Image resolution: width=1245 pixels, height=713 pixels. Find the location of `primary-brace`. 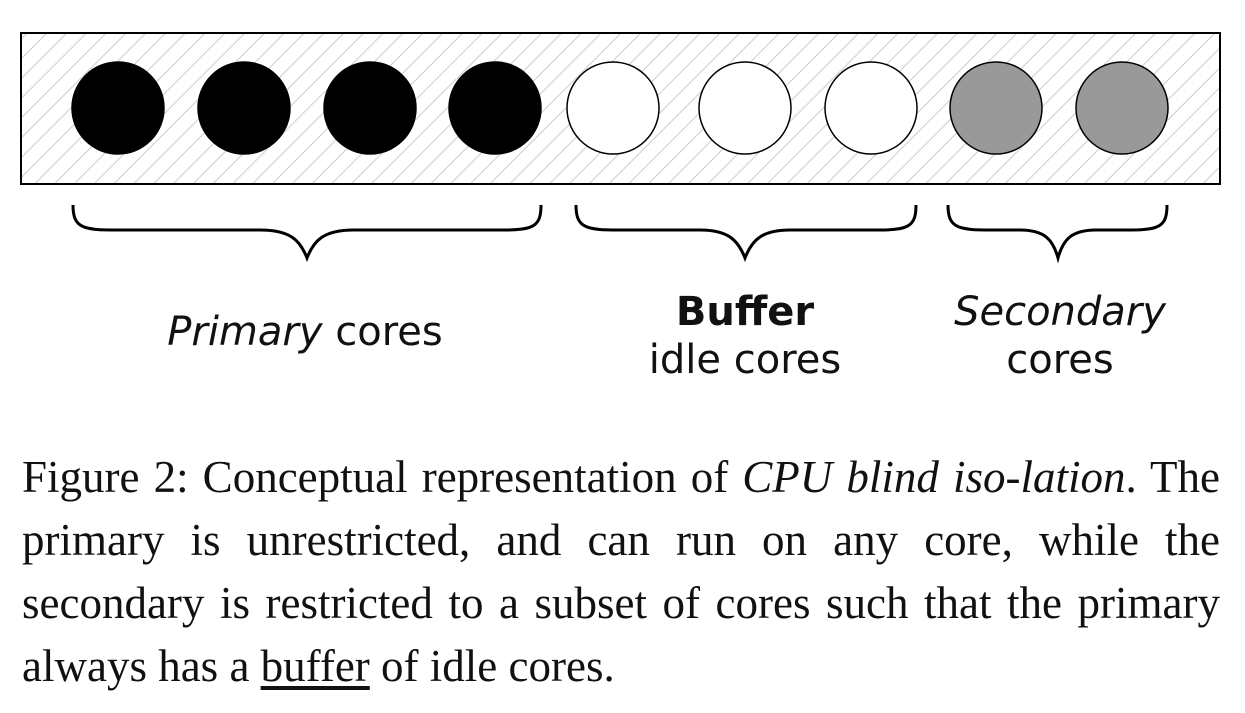

primary-brace is located at coordinates (307, 233).